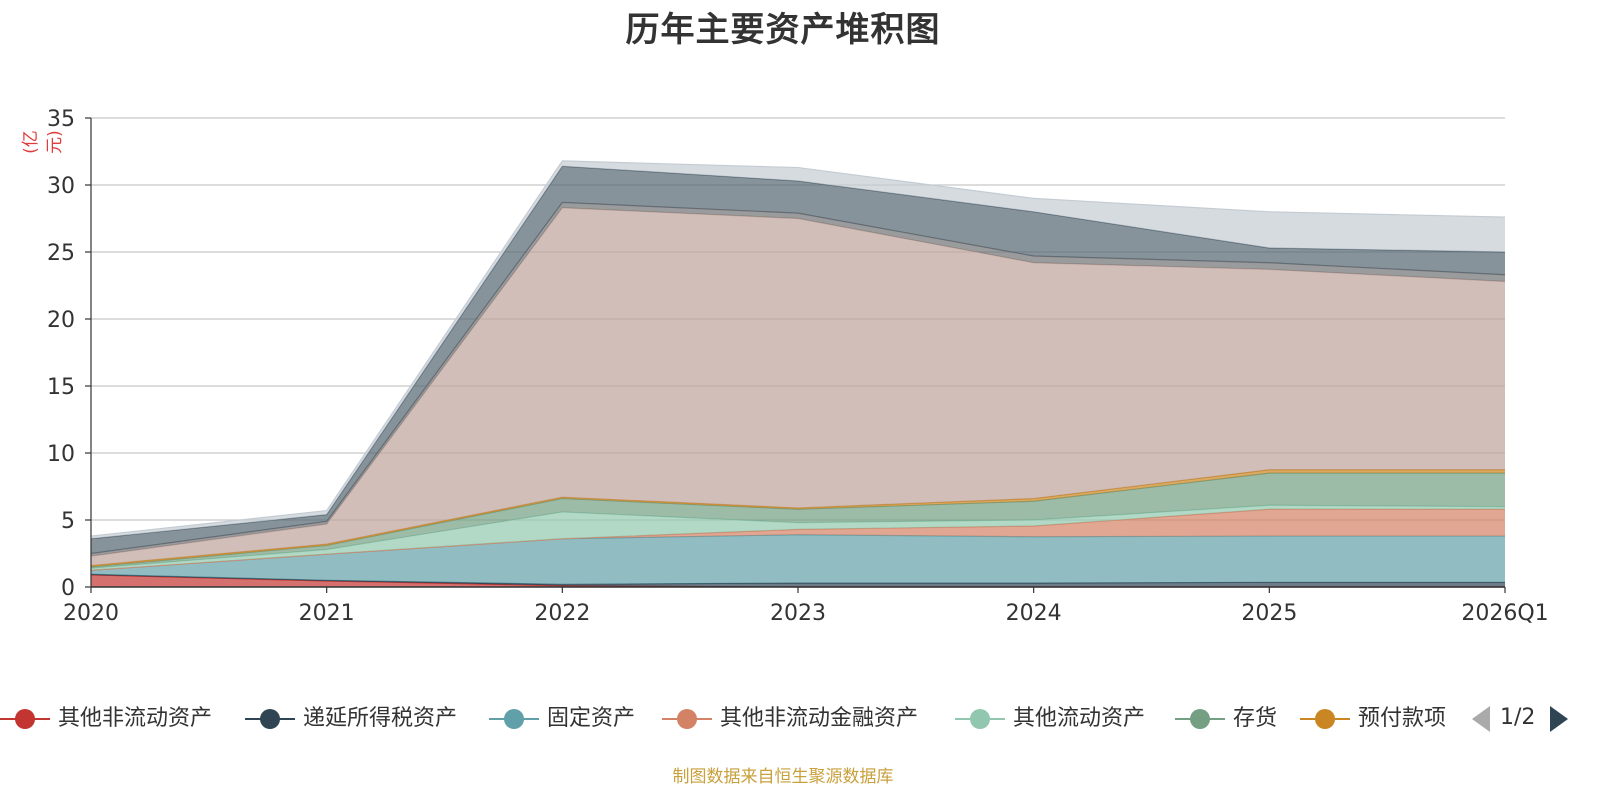 The height and width of the screenshot is (800, 1600). Describe the element at coordinates (1481, 719) in the screenshot. I see `legend-prev-page-icon` at that location.